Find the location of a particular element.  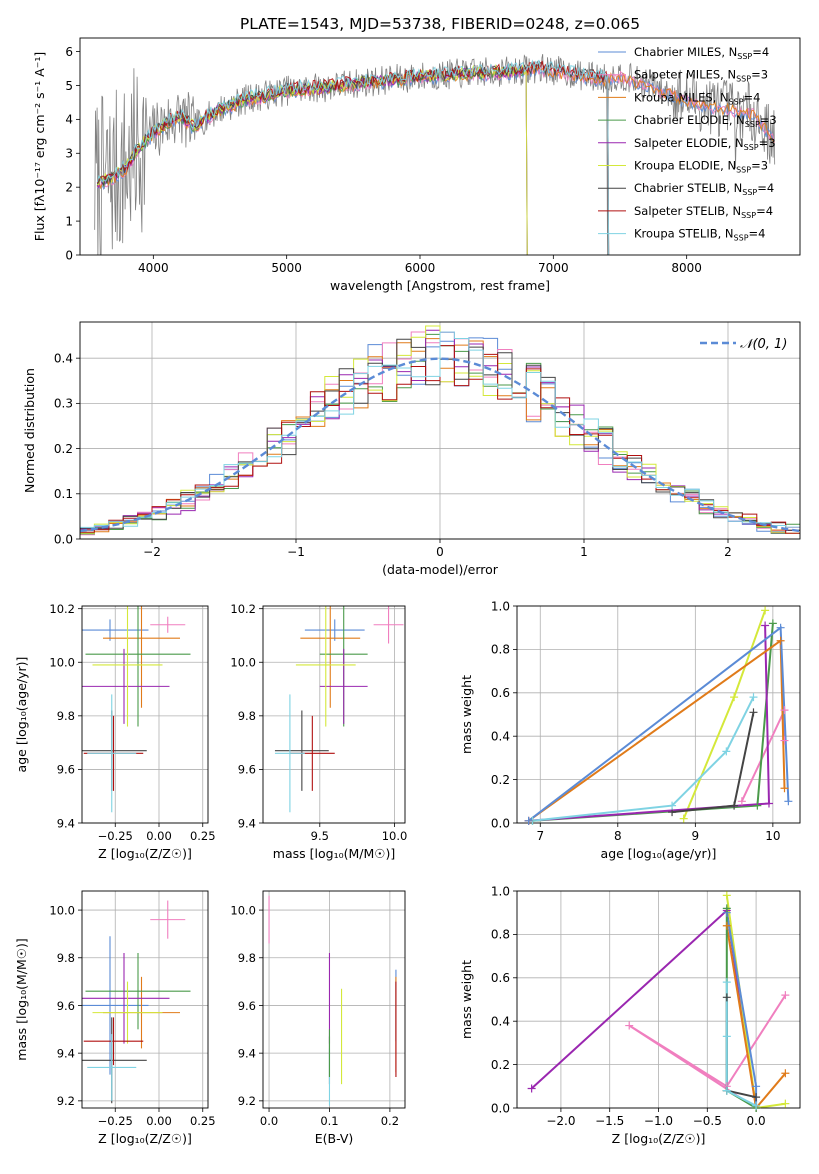

x-tick-label: 6000 is located at coordinates (420, 268).